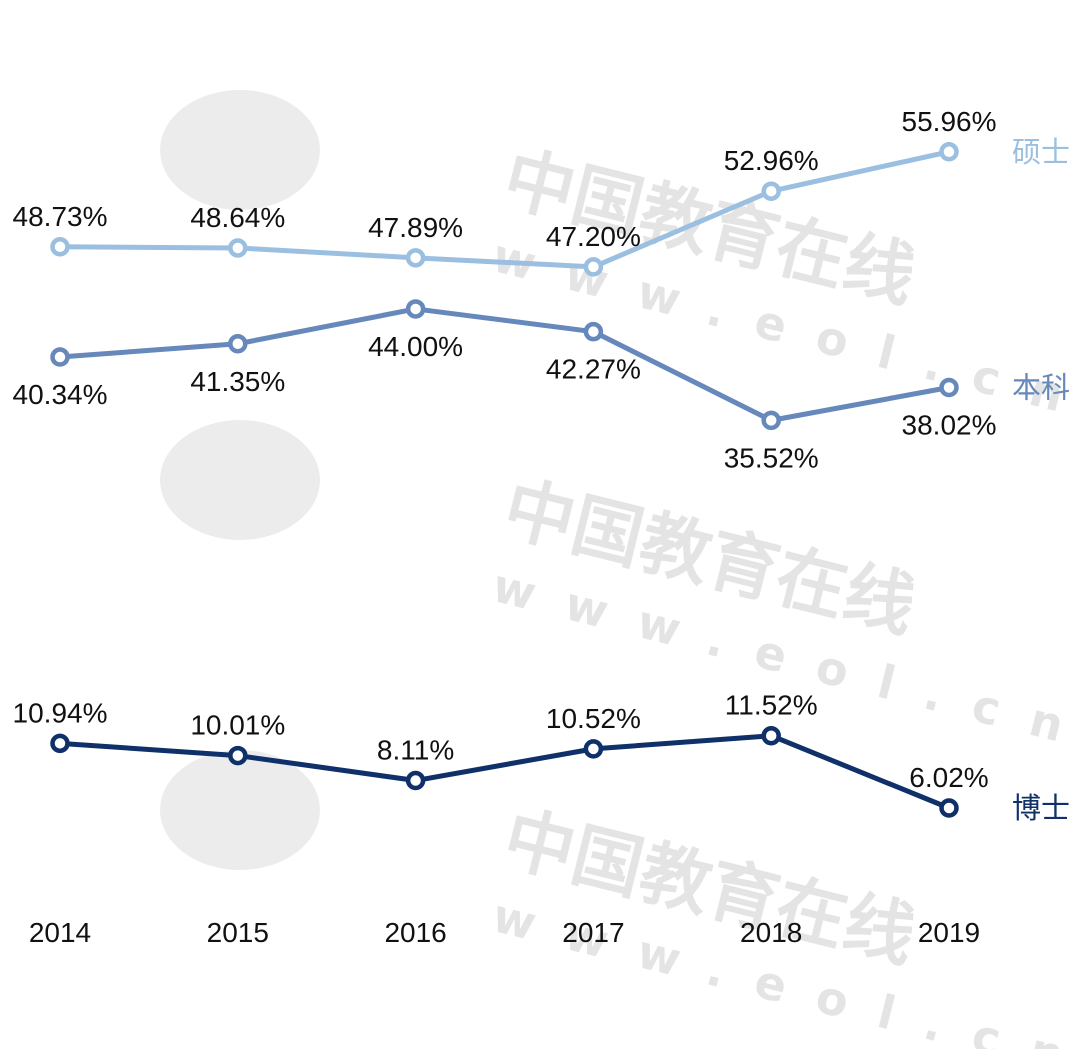 The width and height of the screenshot is (1080, 1049). Describe the element at coordinates (60, 932) in the screenshot. I see `x-tick-label: 2014` at that location.